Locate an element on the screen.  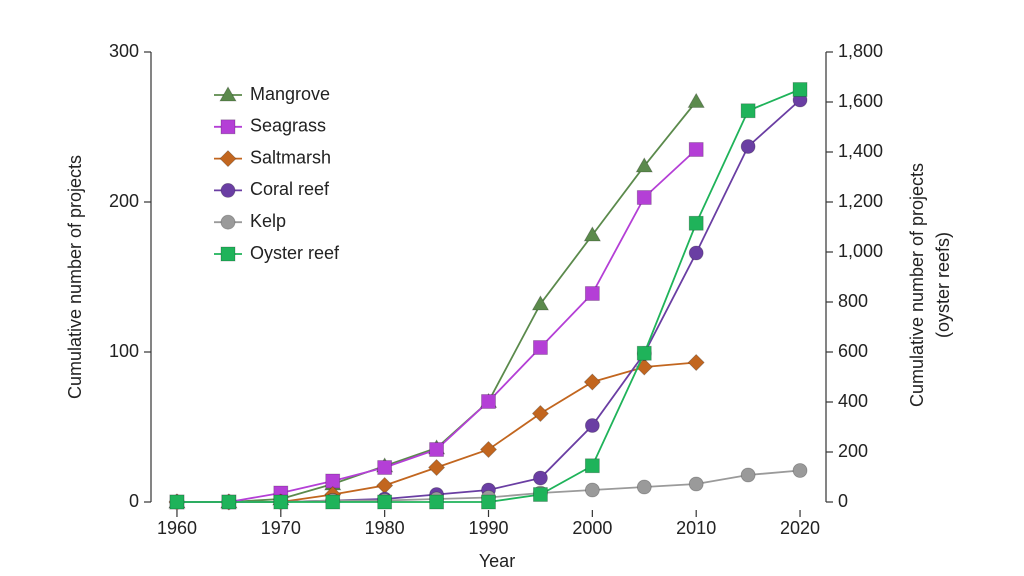
x-tick-label: 2020 is located at coordinates (800, 528).